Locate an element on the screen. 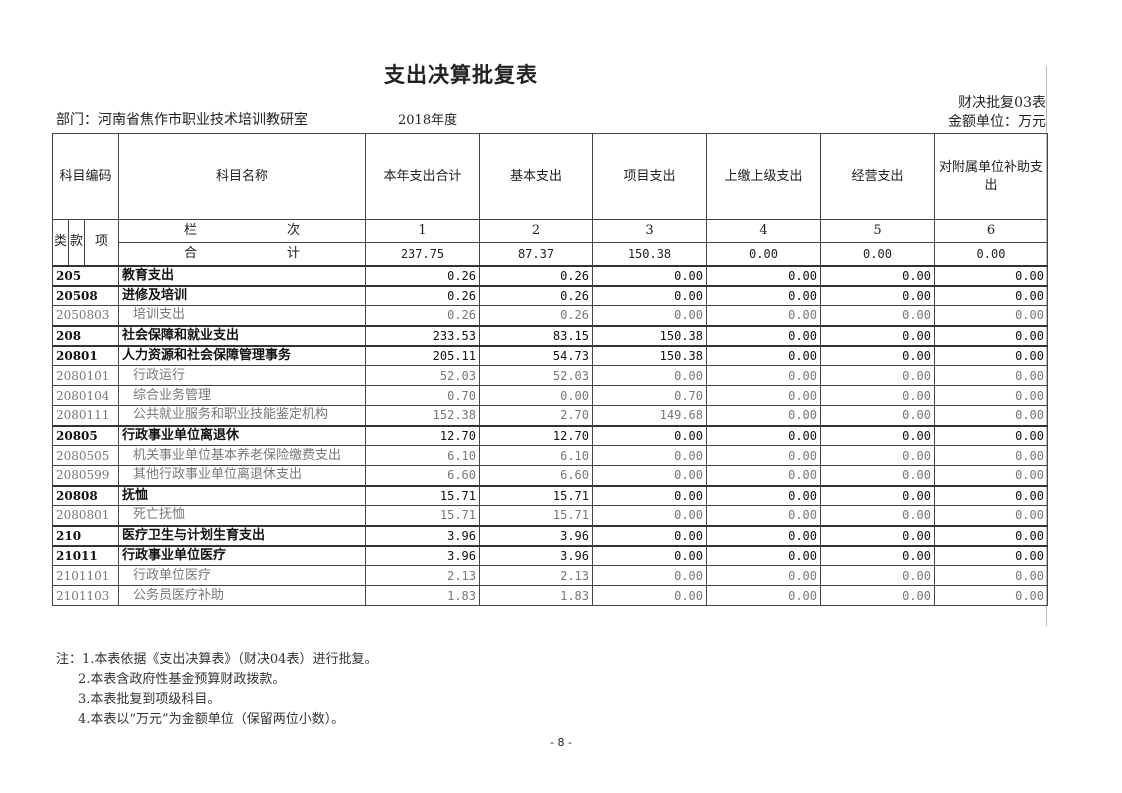  form-number: 财决批复03表 is located at coordinates (1002, 103).